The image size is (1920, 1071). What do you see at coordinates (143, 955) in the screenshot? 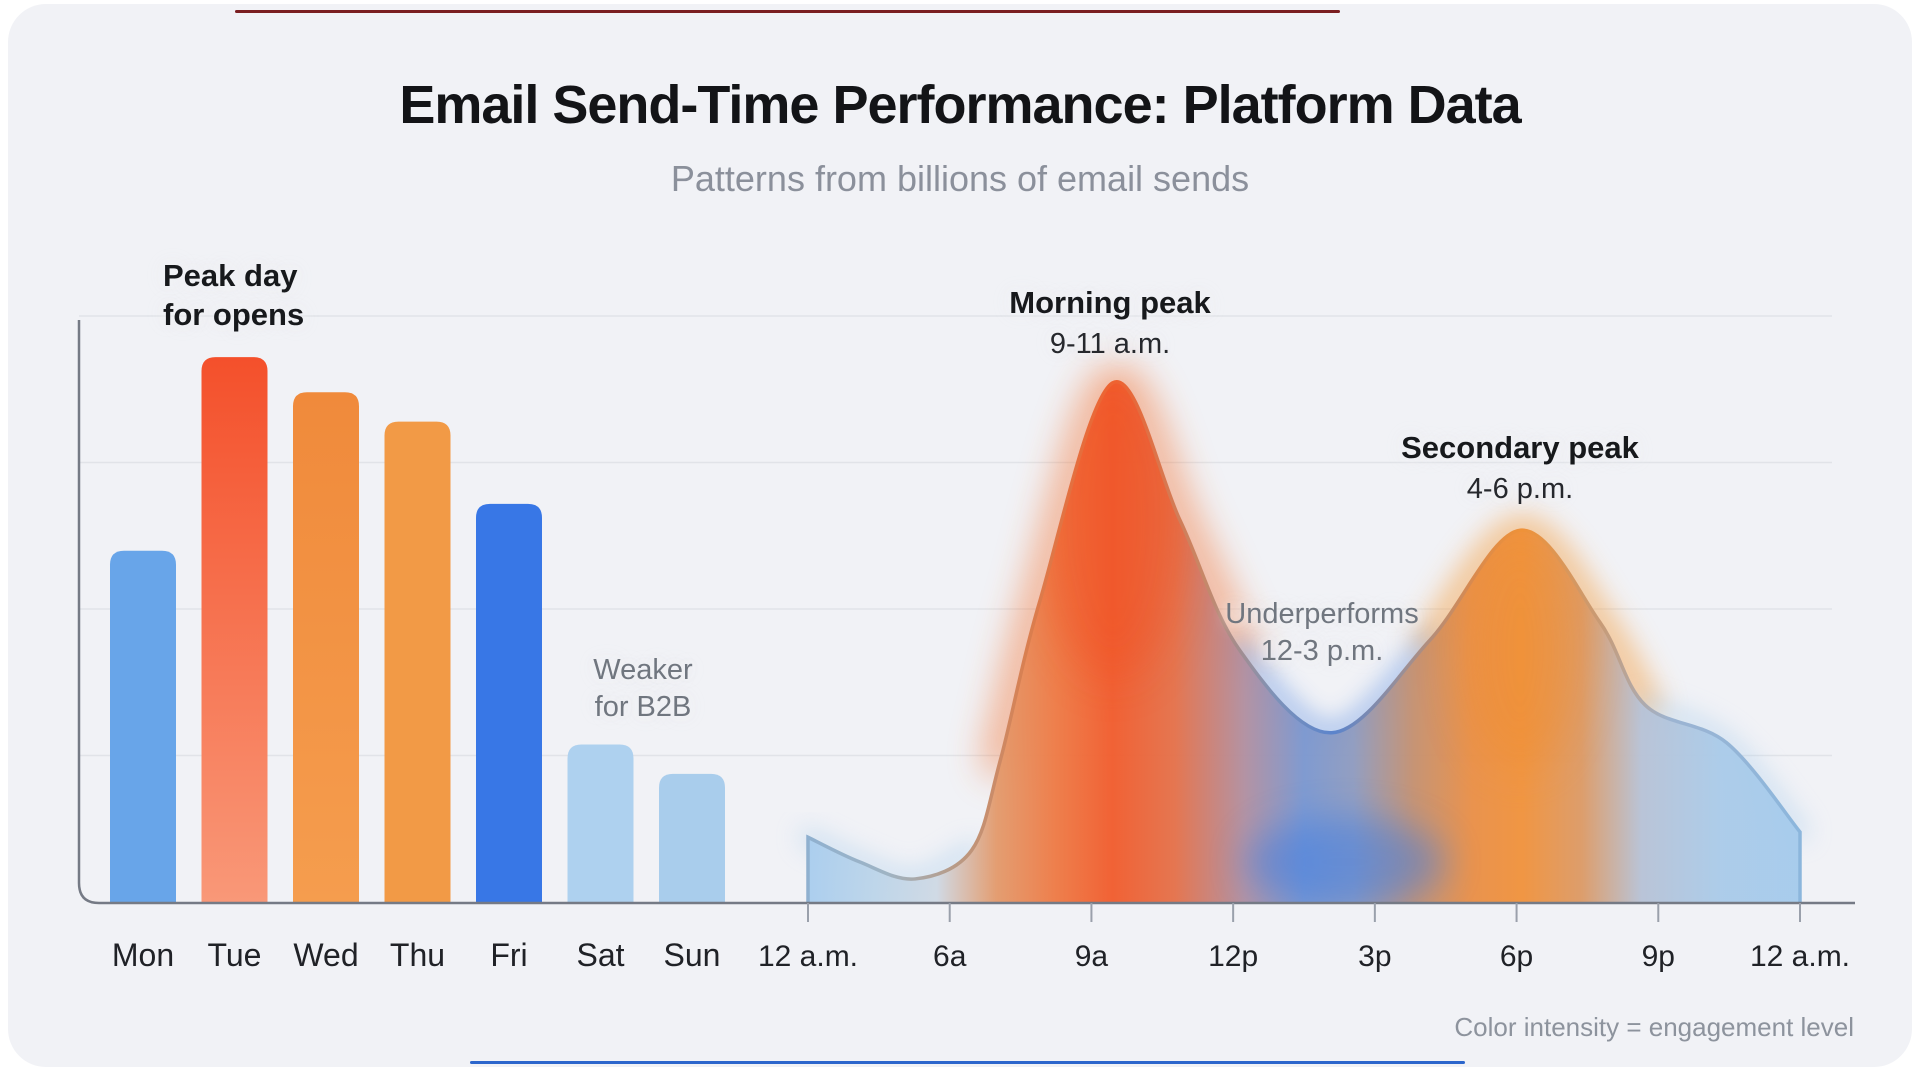
I see `day-label: Mon` at bounding box center [143, 955].